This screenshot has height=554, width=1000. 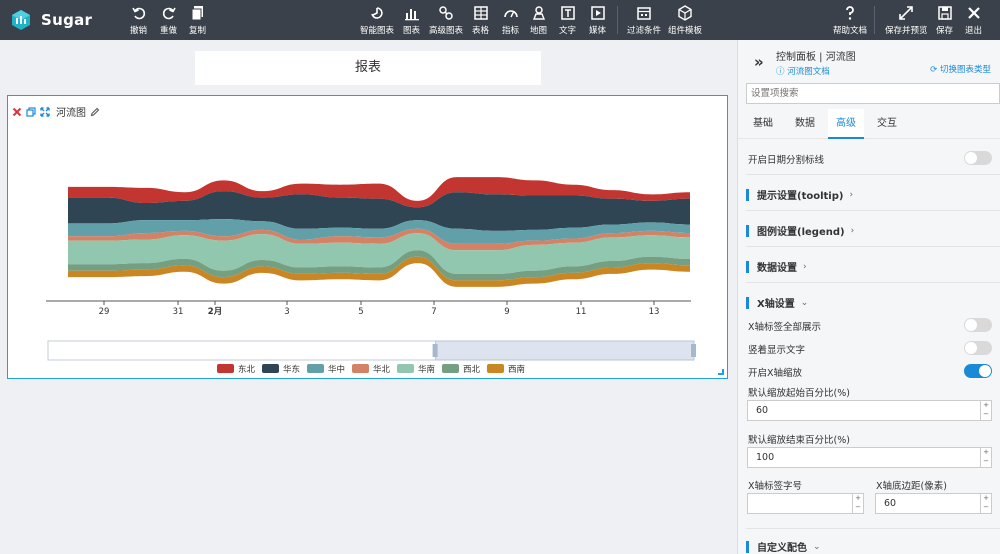 What do you see at coordinates (510, 20) in the screenshot?
I see `indicator-button: 指标` at bounding box center [510, 20].